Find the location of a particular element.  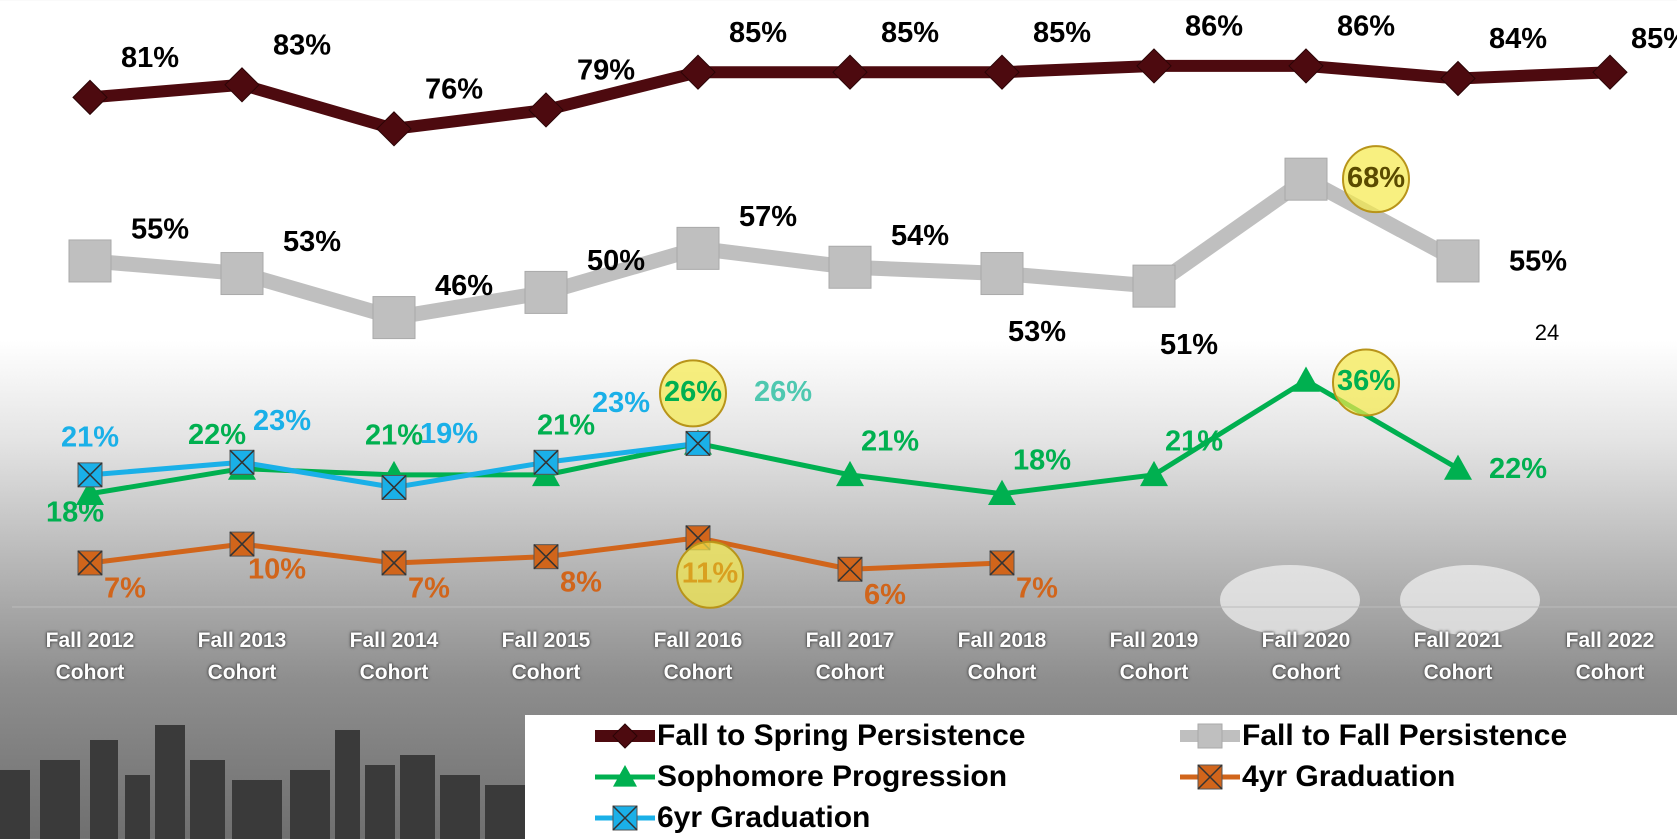

legend-item: 4yr Graduation is located at coordinates (1317, 776).